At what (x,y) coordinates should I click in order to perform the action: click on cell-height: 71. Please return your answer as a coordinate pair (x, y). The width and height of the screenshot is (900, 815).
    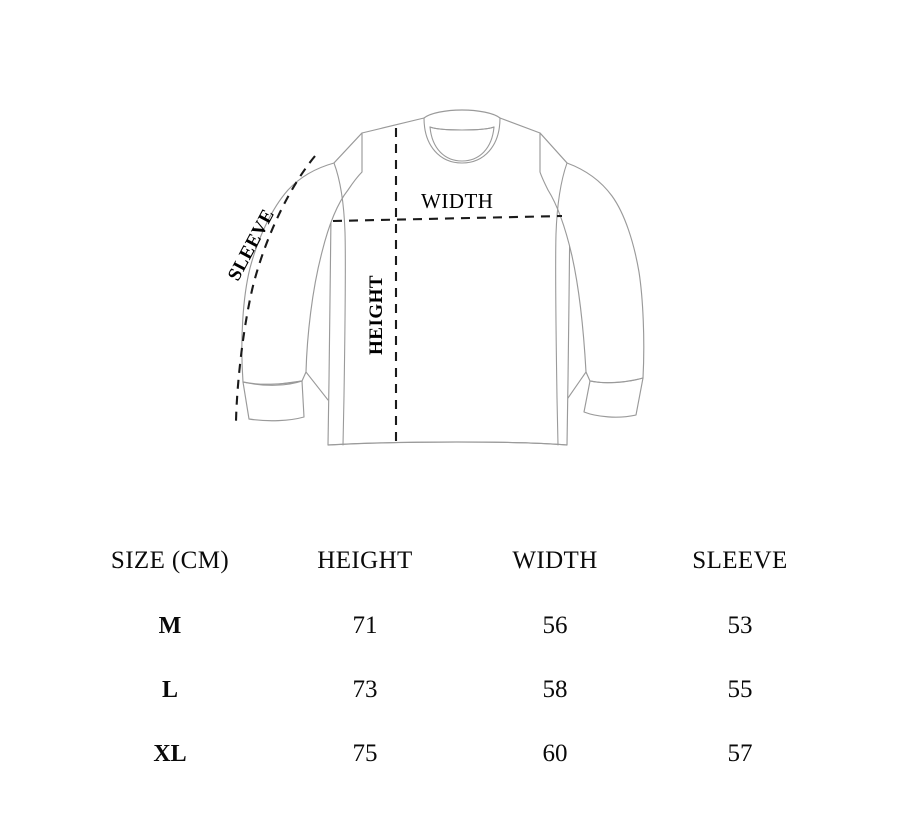
    Looking at the image, I should click on (365, 625).